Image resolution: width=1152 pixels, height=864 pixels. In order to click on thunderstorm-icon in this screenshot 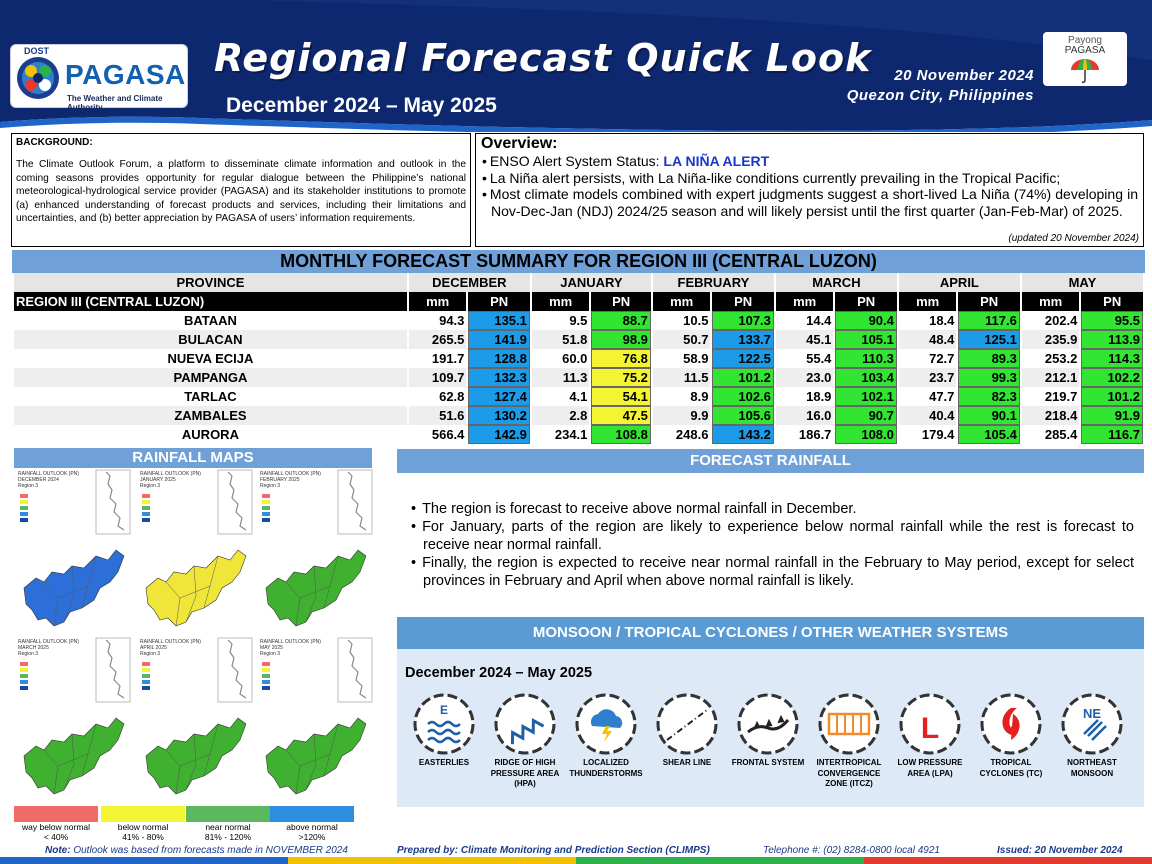, I will do `click(606, 724)`.